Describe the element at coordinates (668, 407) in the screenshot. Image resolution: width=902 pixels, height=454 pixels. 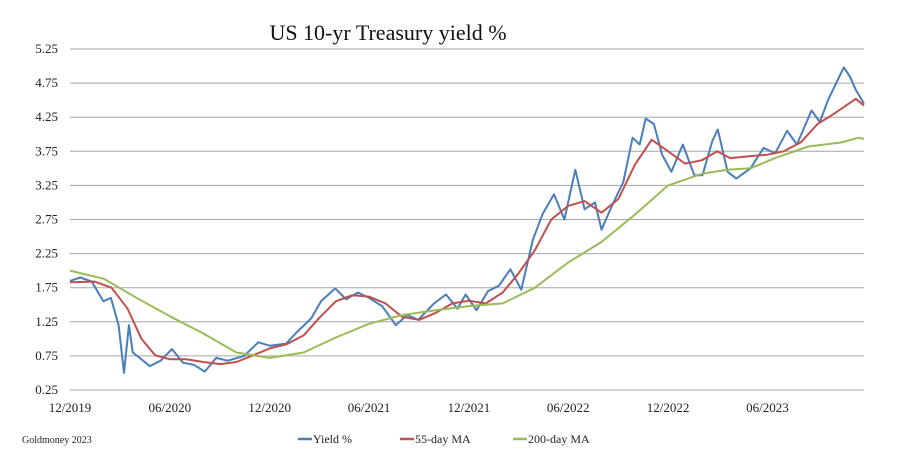
I see `x-tick-label: 12/2022` at that location.